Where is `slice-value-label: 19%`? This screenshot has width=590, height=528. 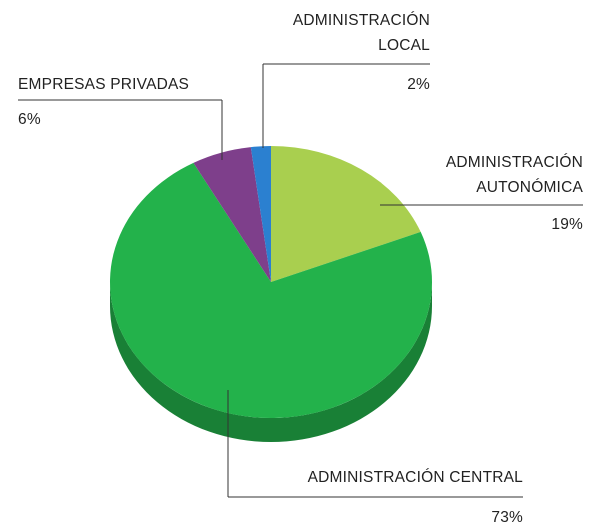 slice-value-label: 19% is located at coordinates (567, 224).